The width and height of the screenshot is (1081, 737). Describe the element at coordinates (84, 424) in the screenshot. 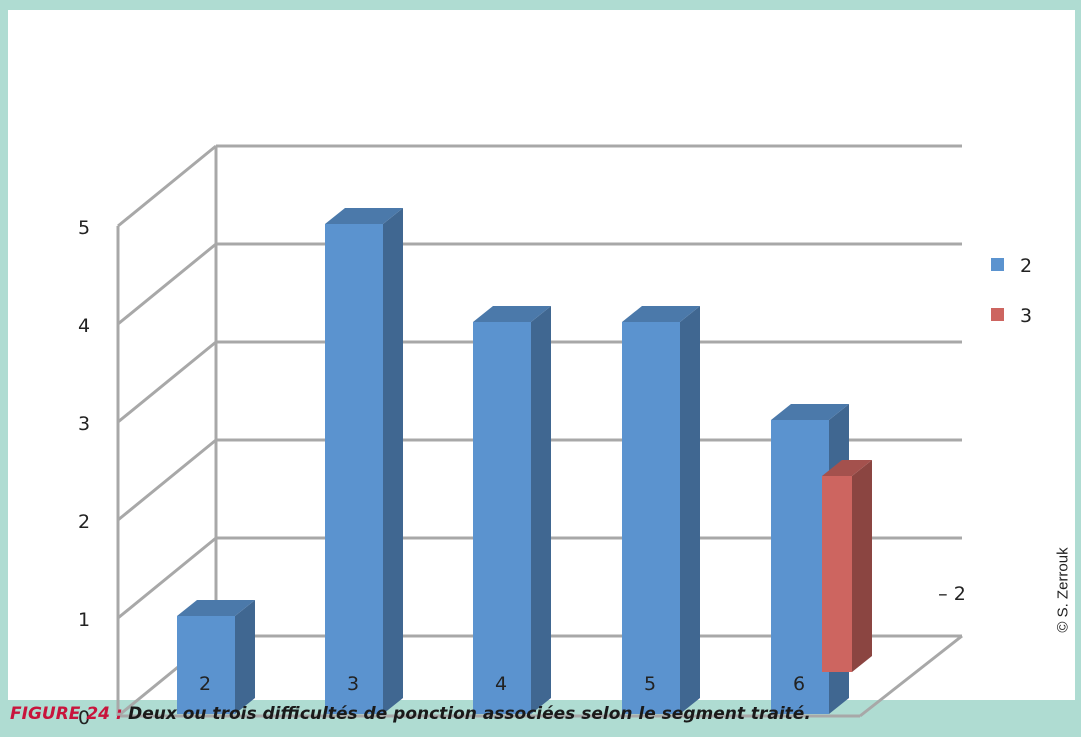

I see `y-tick-label: 3` at that location.